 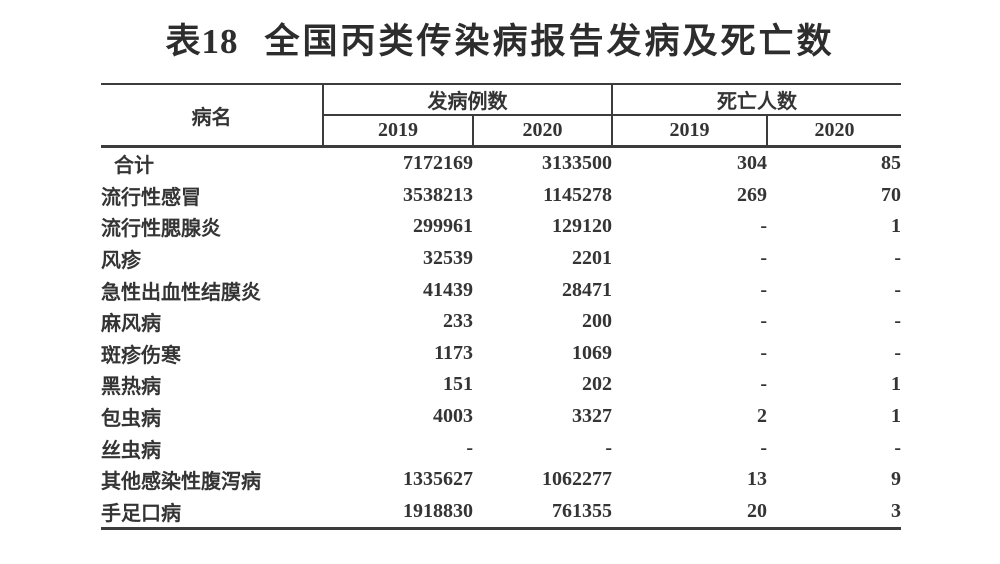 What do you see at coordinates (577, 479) in the screenshot?
I see `cases-2020-cell: 1062277` at bounding box center [577, 479].